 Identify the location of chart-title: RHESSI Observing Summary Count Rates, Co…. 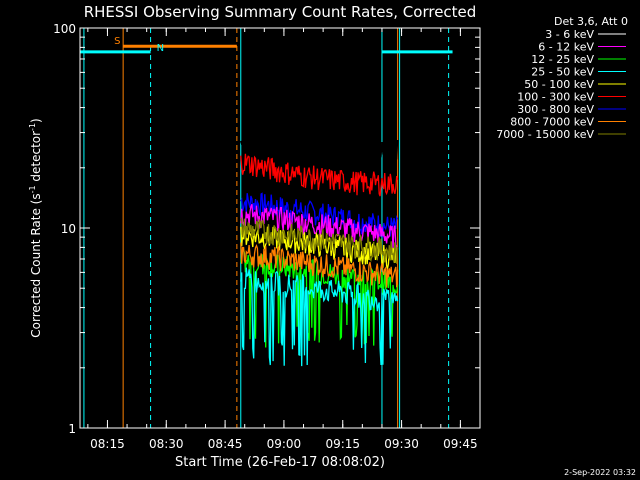
(280, 12).